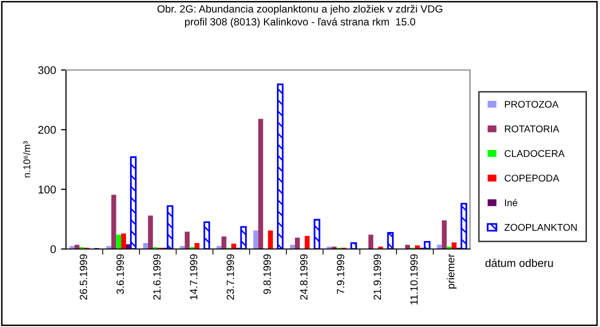 The image size is (600, 327). I want to click on legend-label: COPEPODA, so click(532, 178).